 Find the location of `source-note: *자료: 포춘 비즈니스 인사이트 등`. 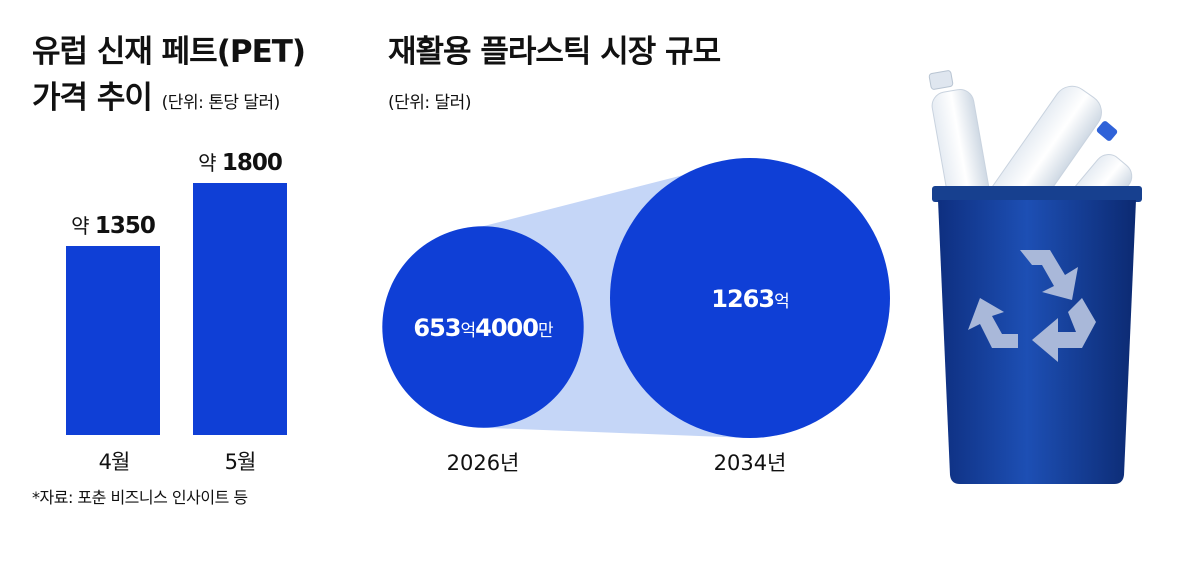

source-note: *자료: 포춘 비즈니스 인사이트 등 is located at coordinates (140, 497).